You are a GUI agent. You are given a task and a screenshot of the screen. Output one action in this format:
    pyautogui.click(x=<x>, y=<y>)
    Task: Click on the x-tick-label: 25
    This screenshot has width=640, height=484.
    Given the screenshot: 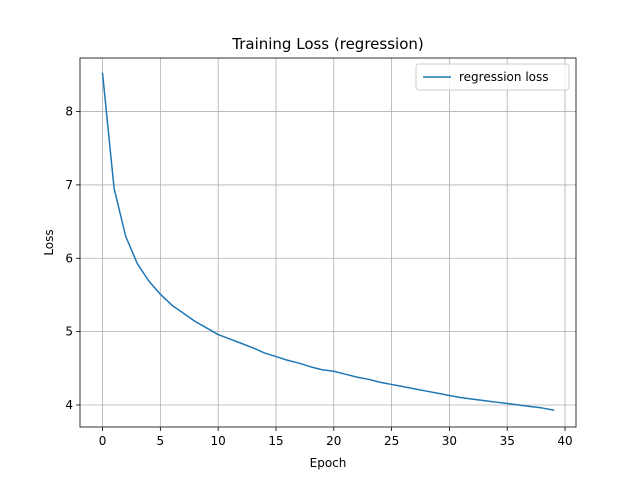 What is the action you would take?
    pyautogui.click(x=391, y=441)
    